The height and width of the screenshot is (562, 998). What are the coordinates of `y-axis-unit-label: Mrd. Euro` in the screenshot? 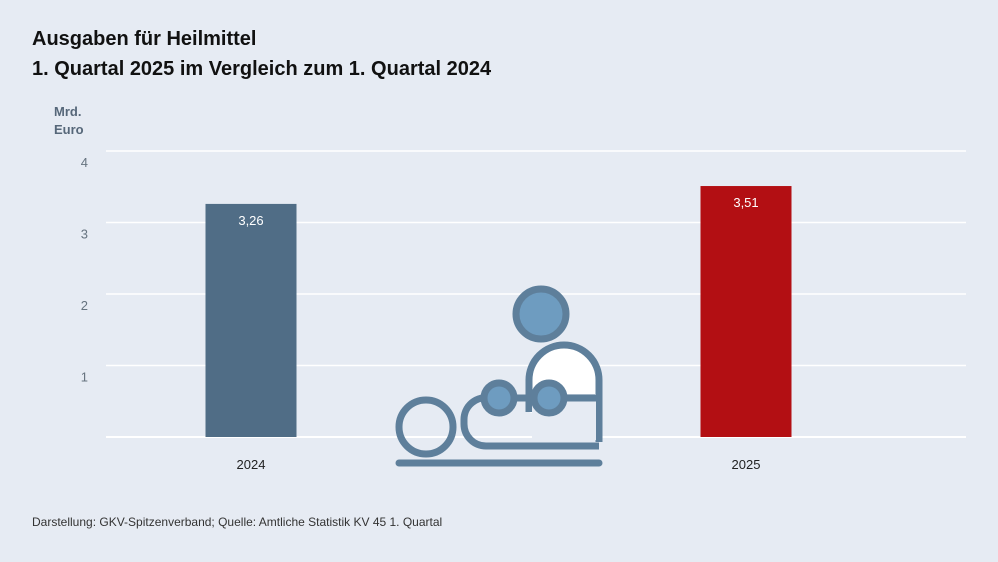 It's located at (69, 121).